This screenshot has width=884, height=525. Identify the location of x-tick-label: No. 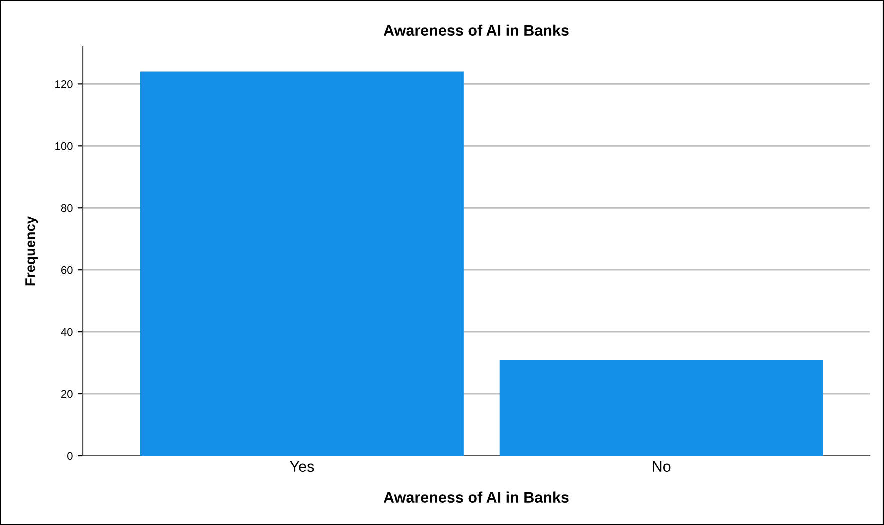
(662, 466).